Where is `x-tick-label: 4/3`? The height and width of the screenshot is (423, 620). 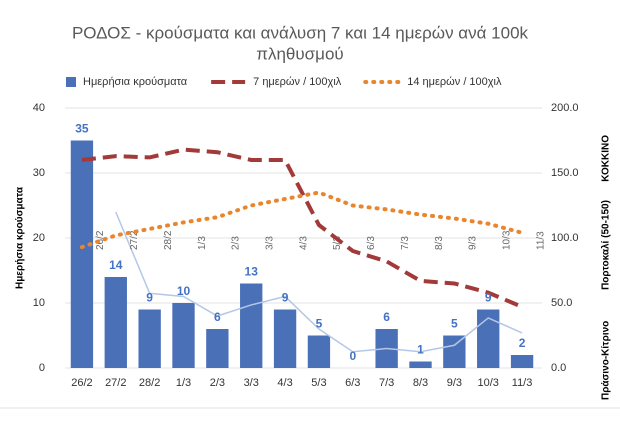 x-tick-label: 4/3 is located at coordinates (284, 383).